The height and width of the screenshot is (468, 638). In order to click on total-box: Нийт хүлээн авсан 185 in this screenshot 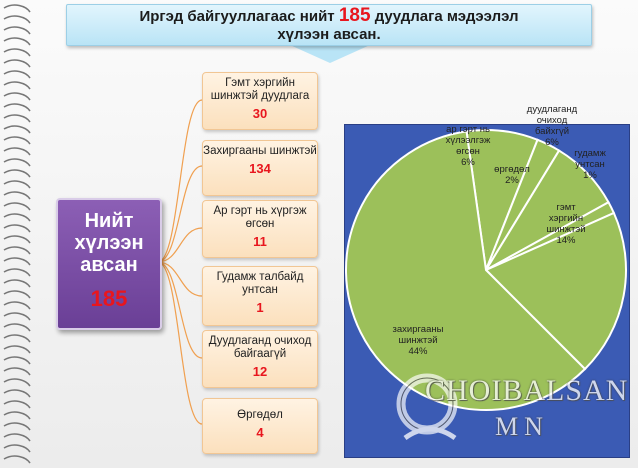, I will do `click(109, 264)`.